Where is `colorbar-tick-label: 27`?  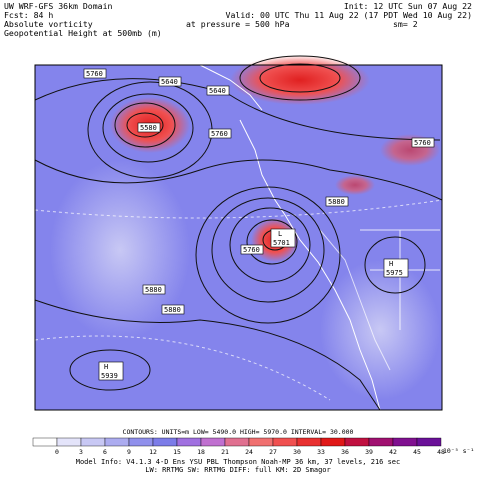 colorbar-tick-label: 27 is located at coordinates (273, 452).